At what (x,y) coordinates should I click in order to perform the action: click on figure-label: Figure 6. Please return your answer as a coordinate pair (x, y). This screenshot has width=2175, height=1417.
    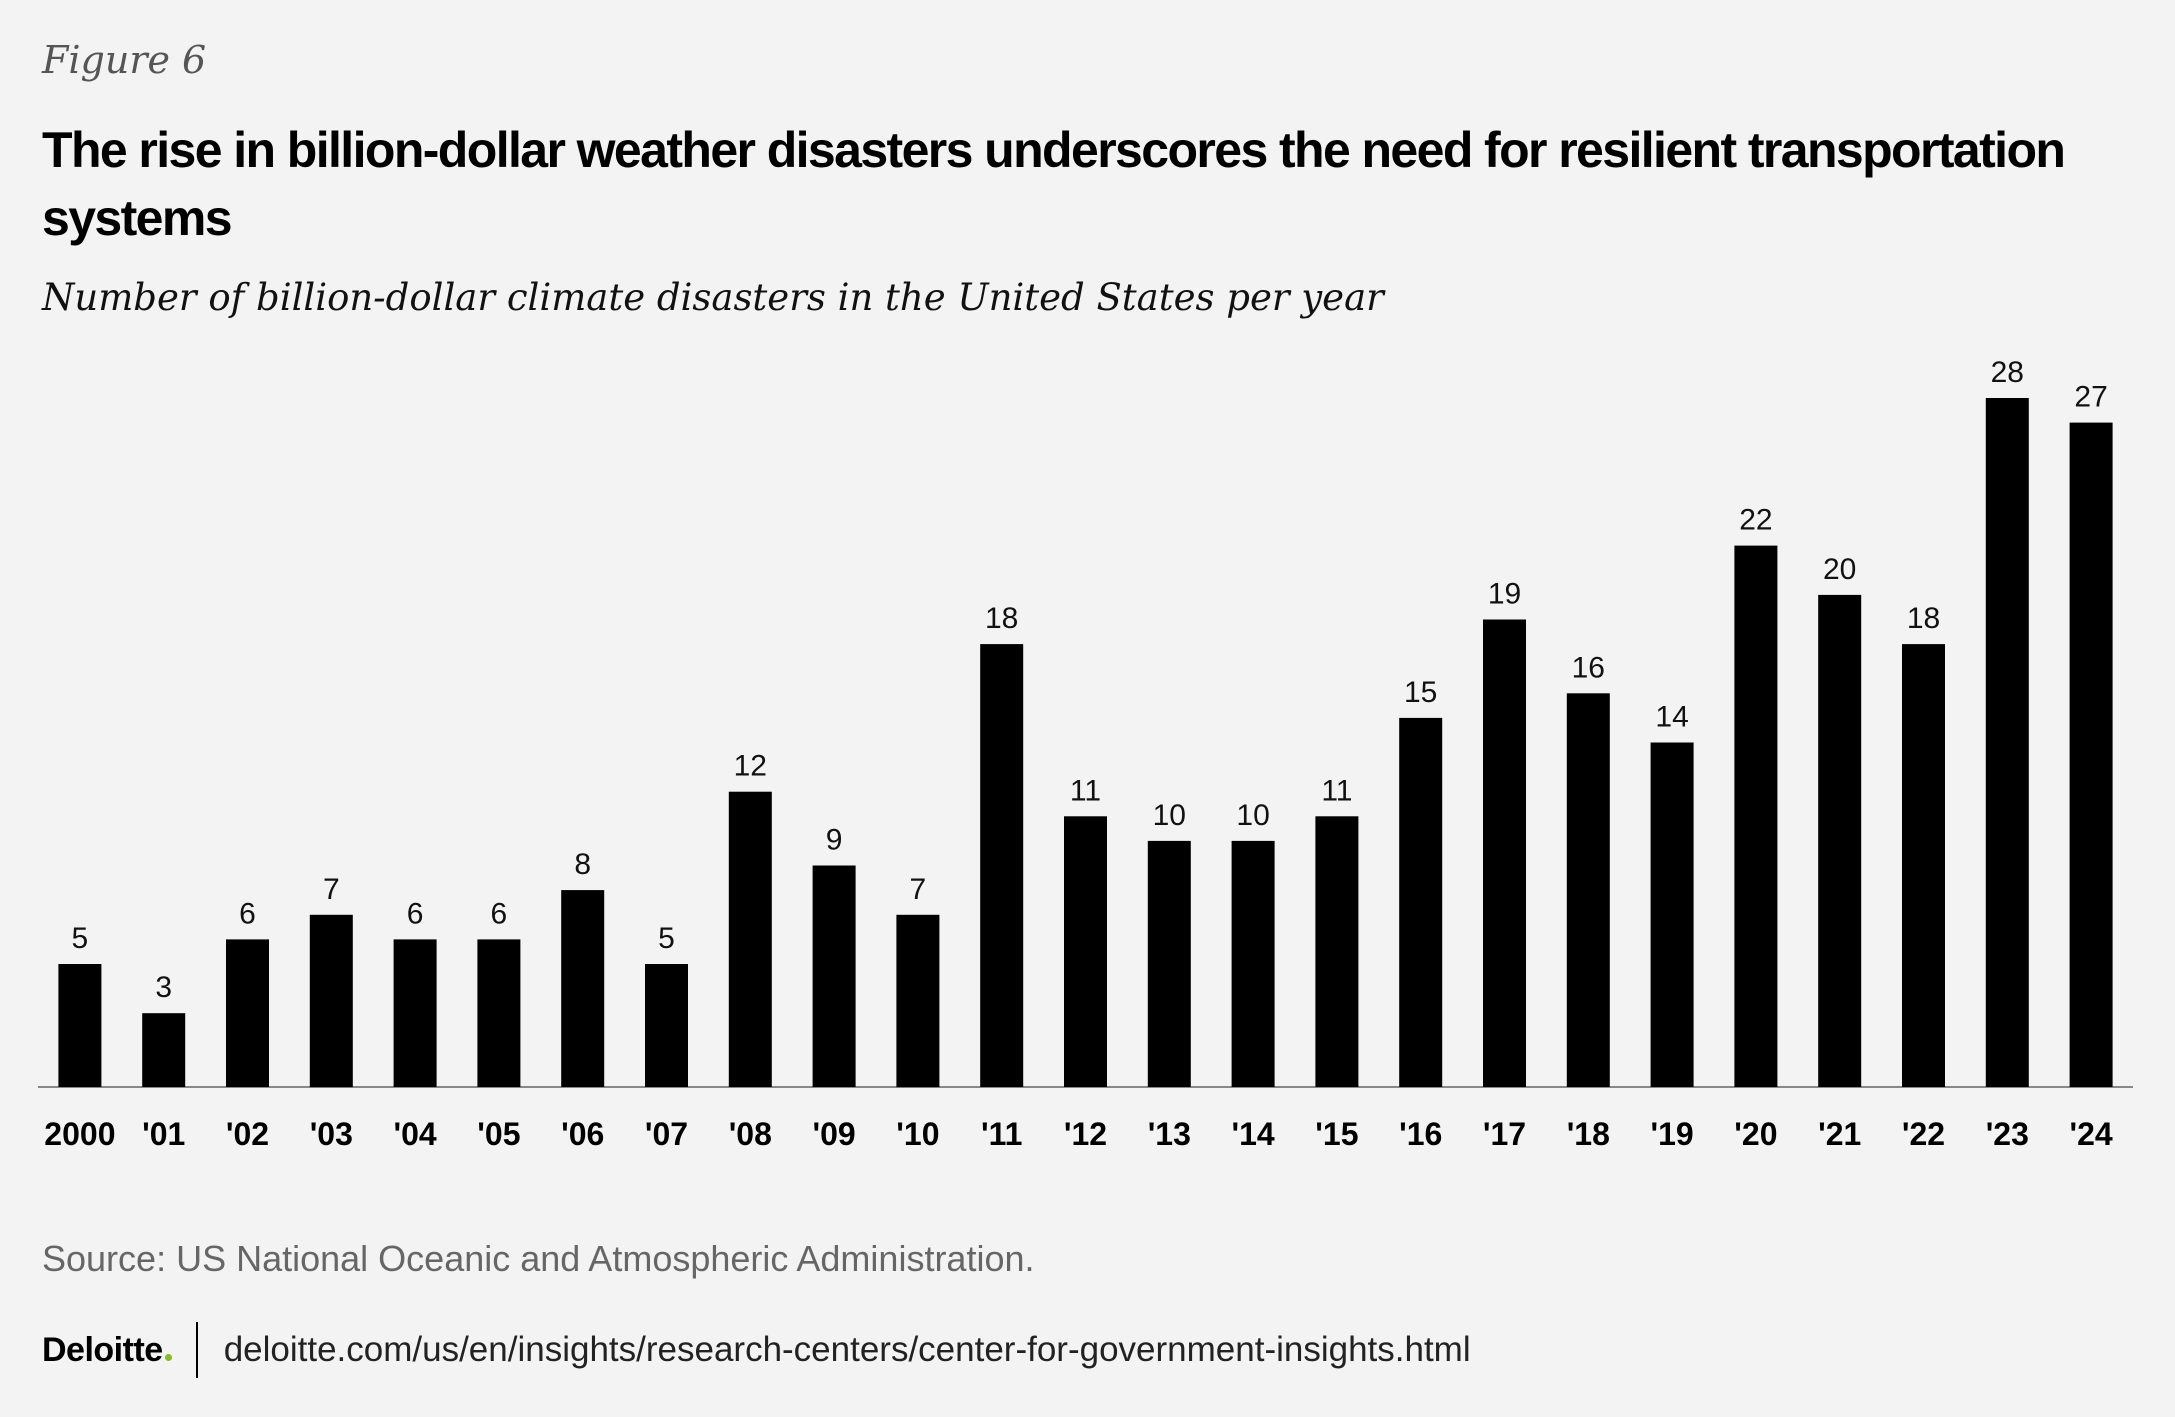
    Looking at the image, I should click on (124, 60).